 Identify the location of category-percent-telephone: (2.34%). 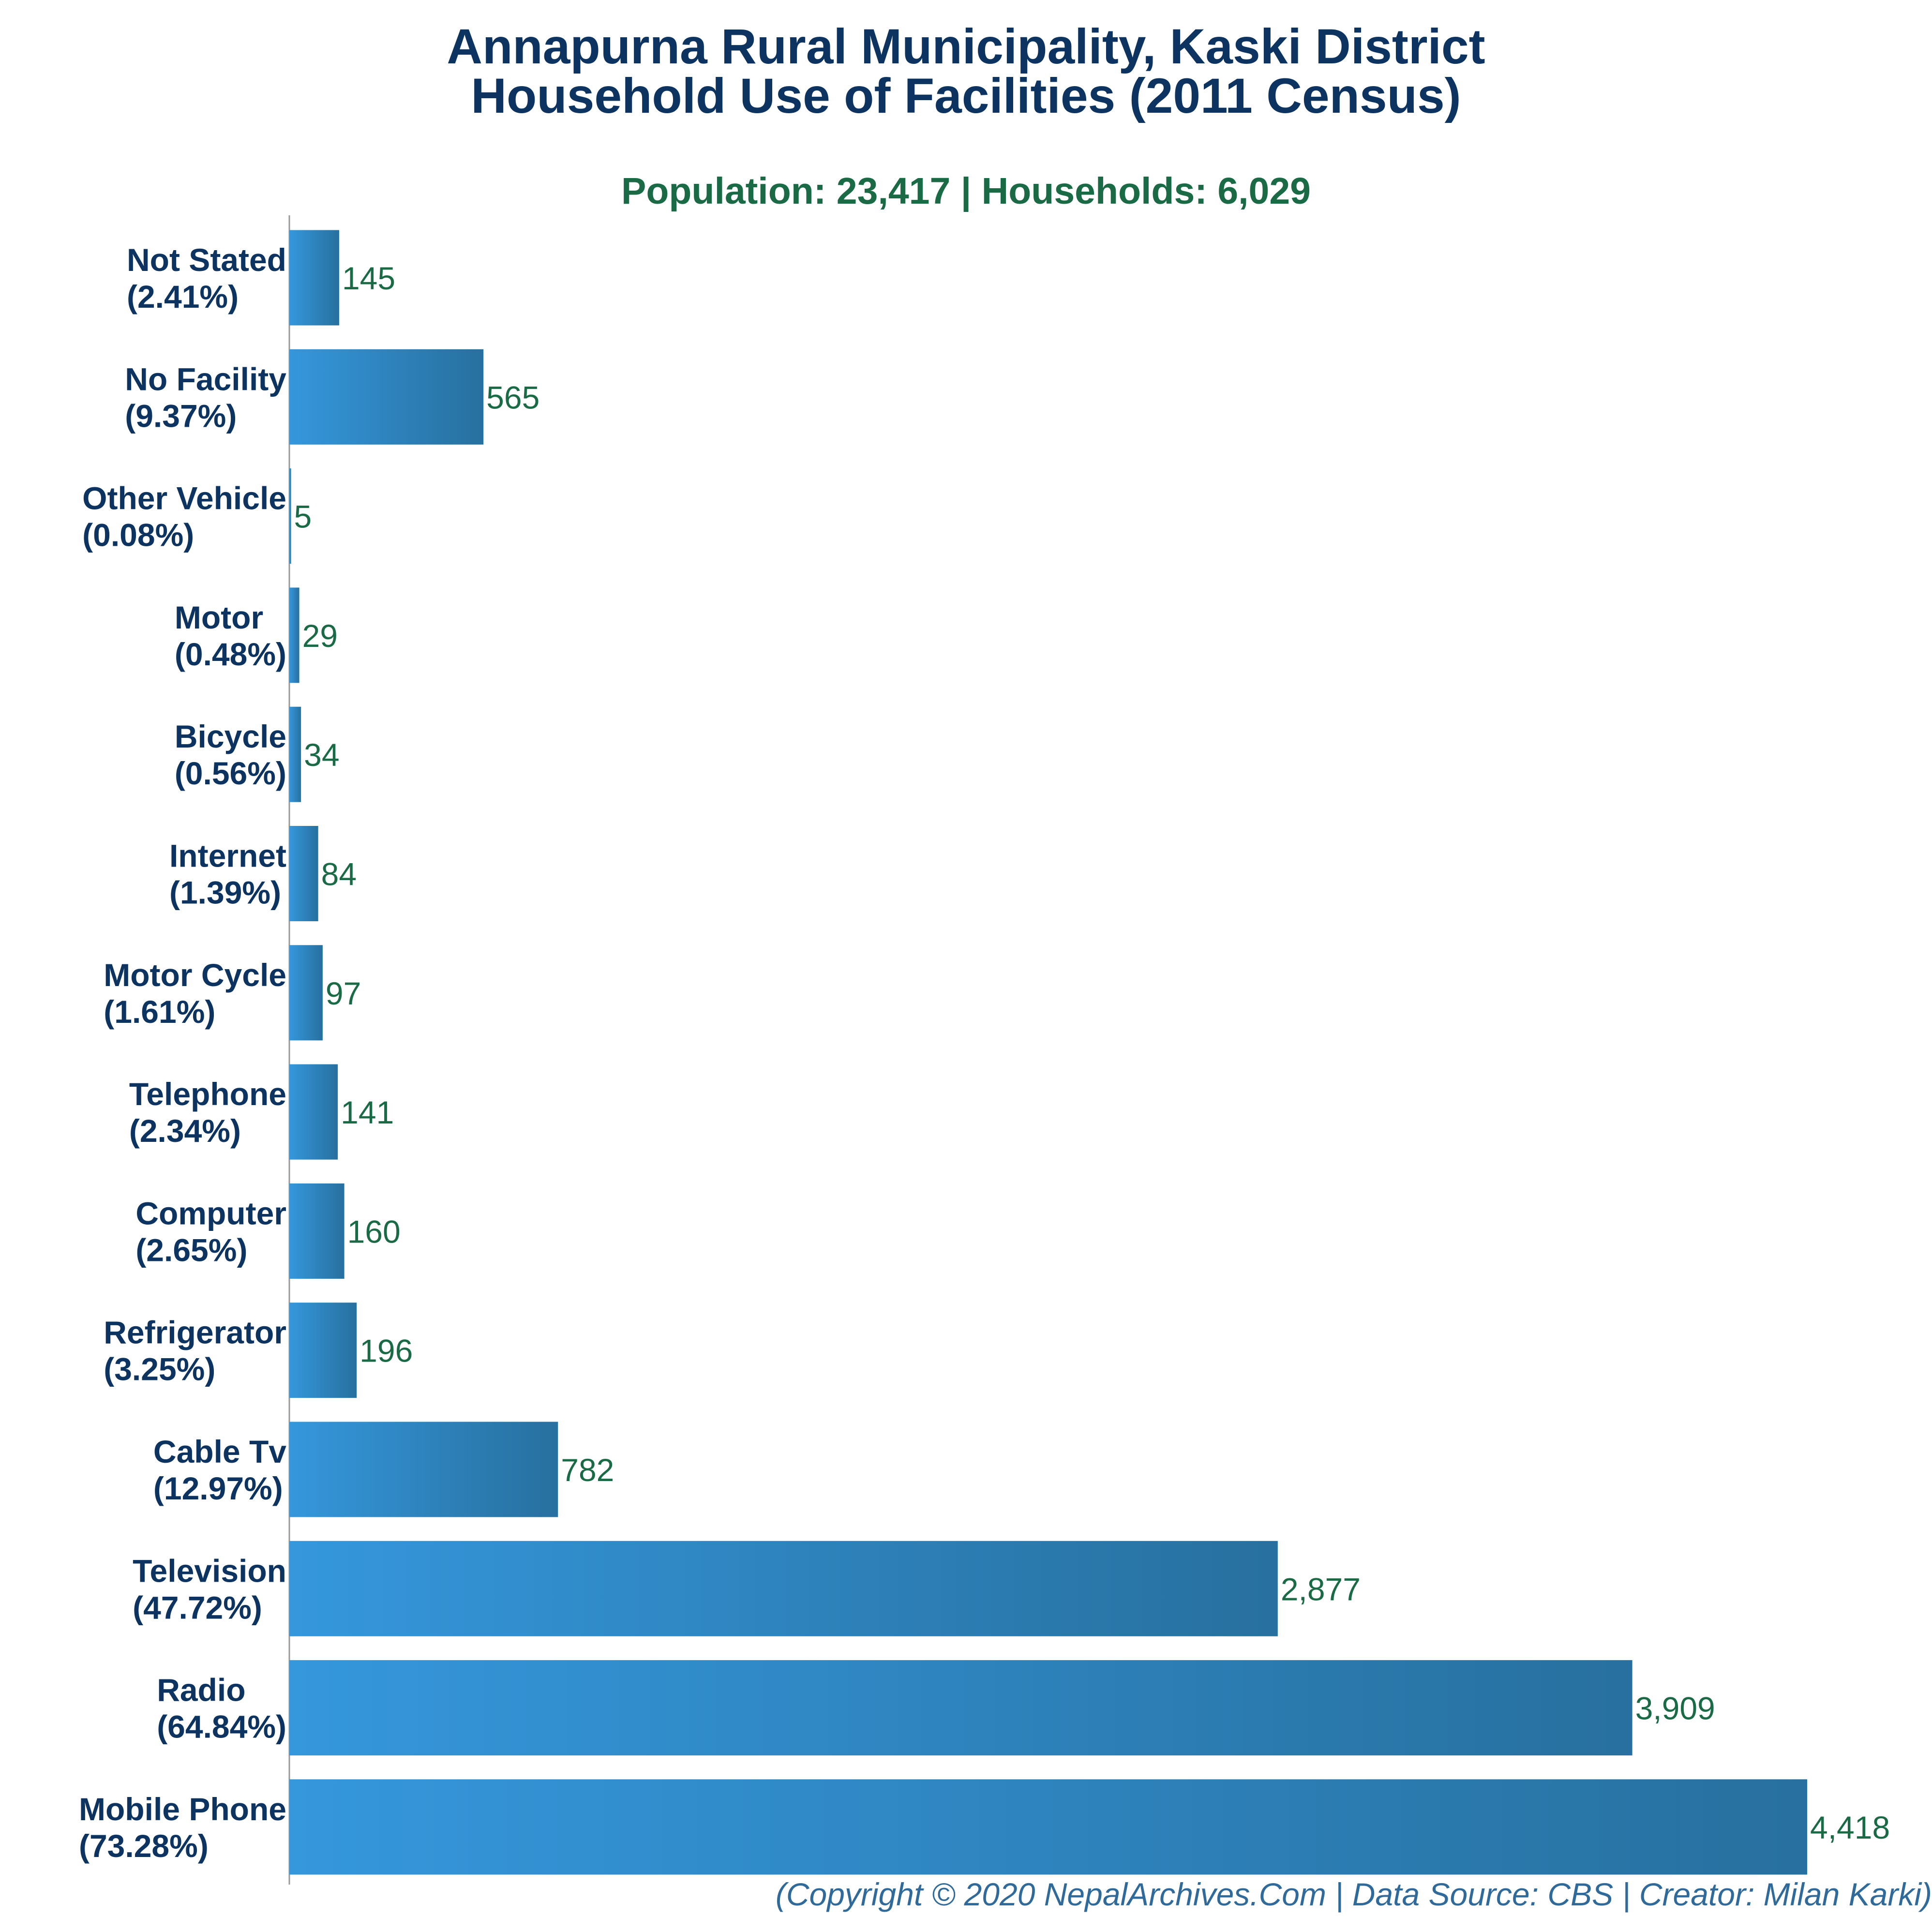
(185, 1131).